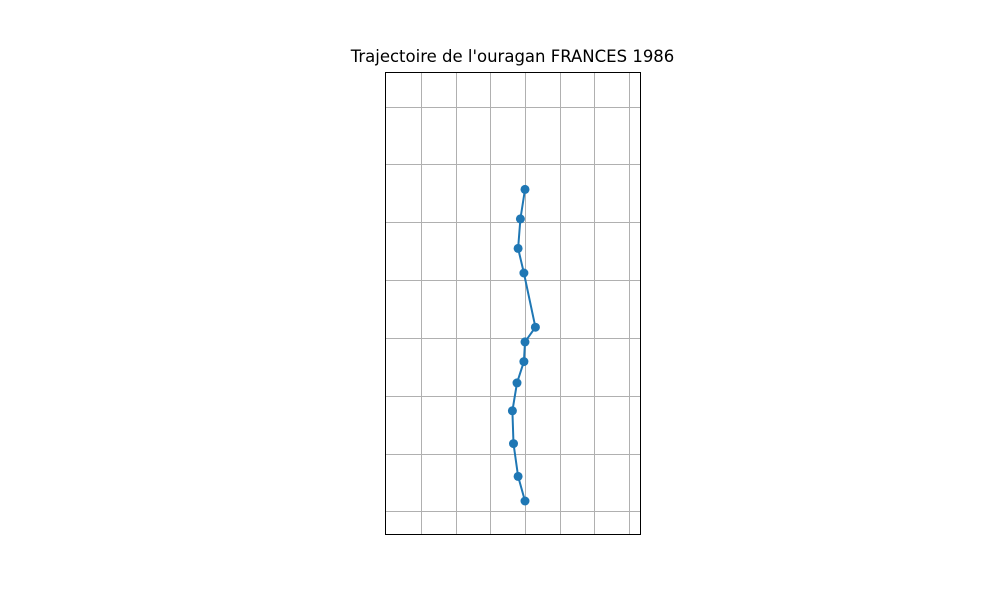 Image resolution: width=1000 pixels, height=600 pixels. I want to click on series-line, so click(524, 345).